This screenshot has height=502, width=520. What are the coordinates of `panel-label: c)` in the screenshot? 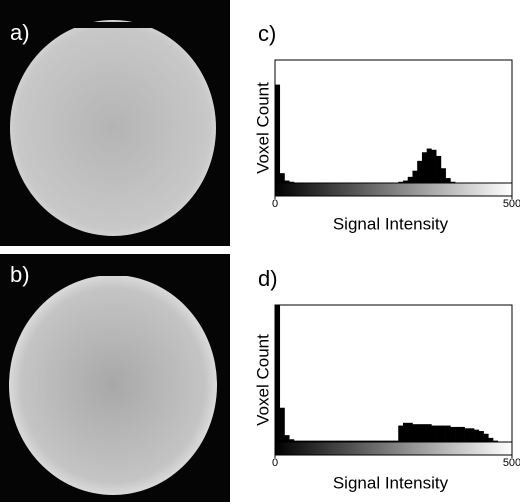 It's located at (267, 33).